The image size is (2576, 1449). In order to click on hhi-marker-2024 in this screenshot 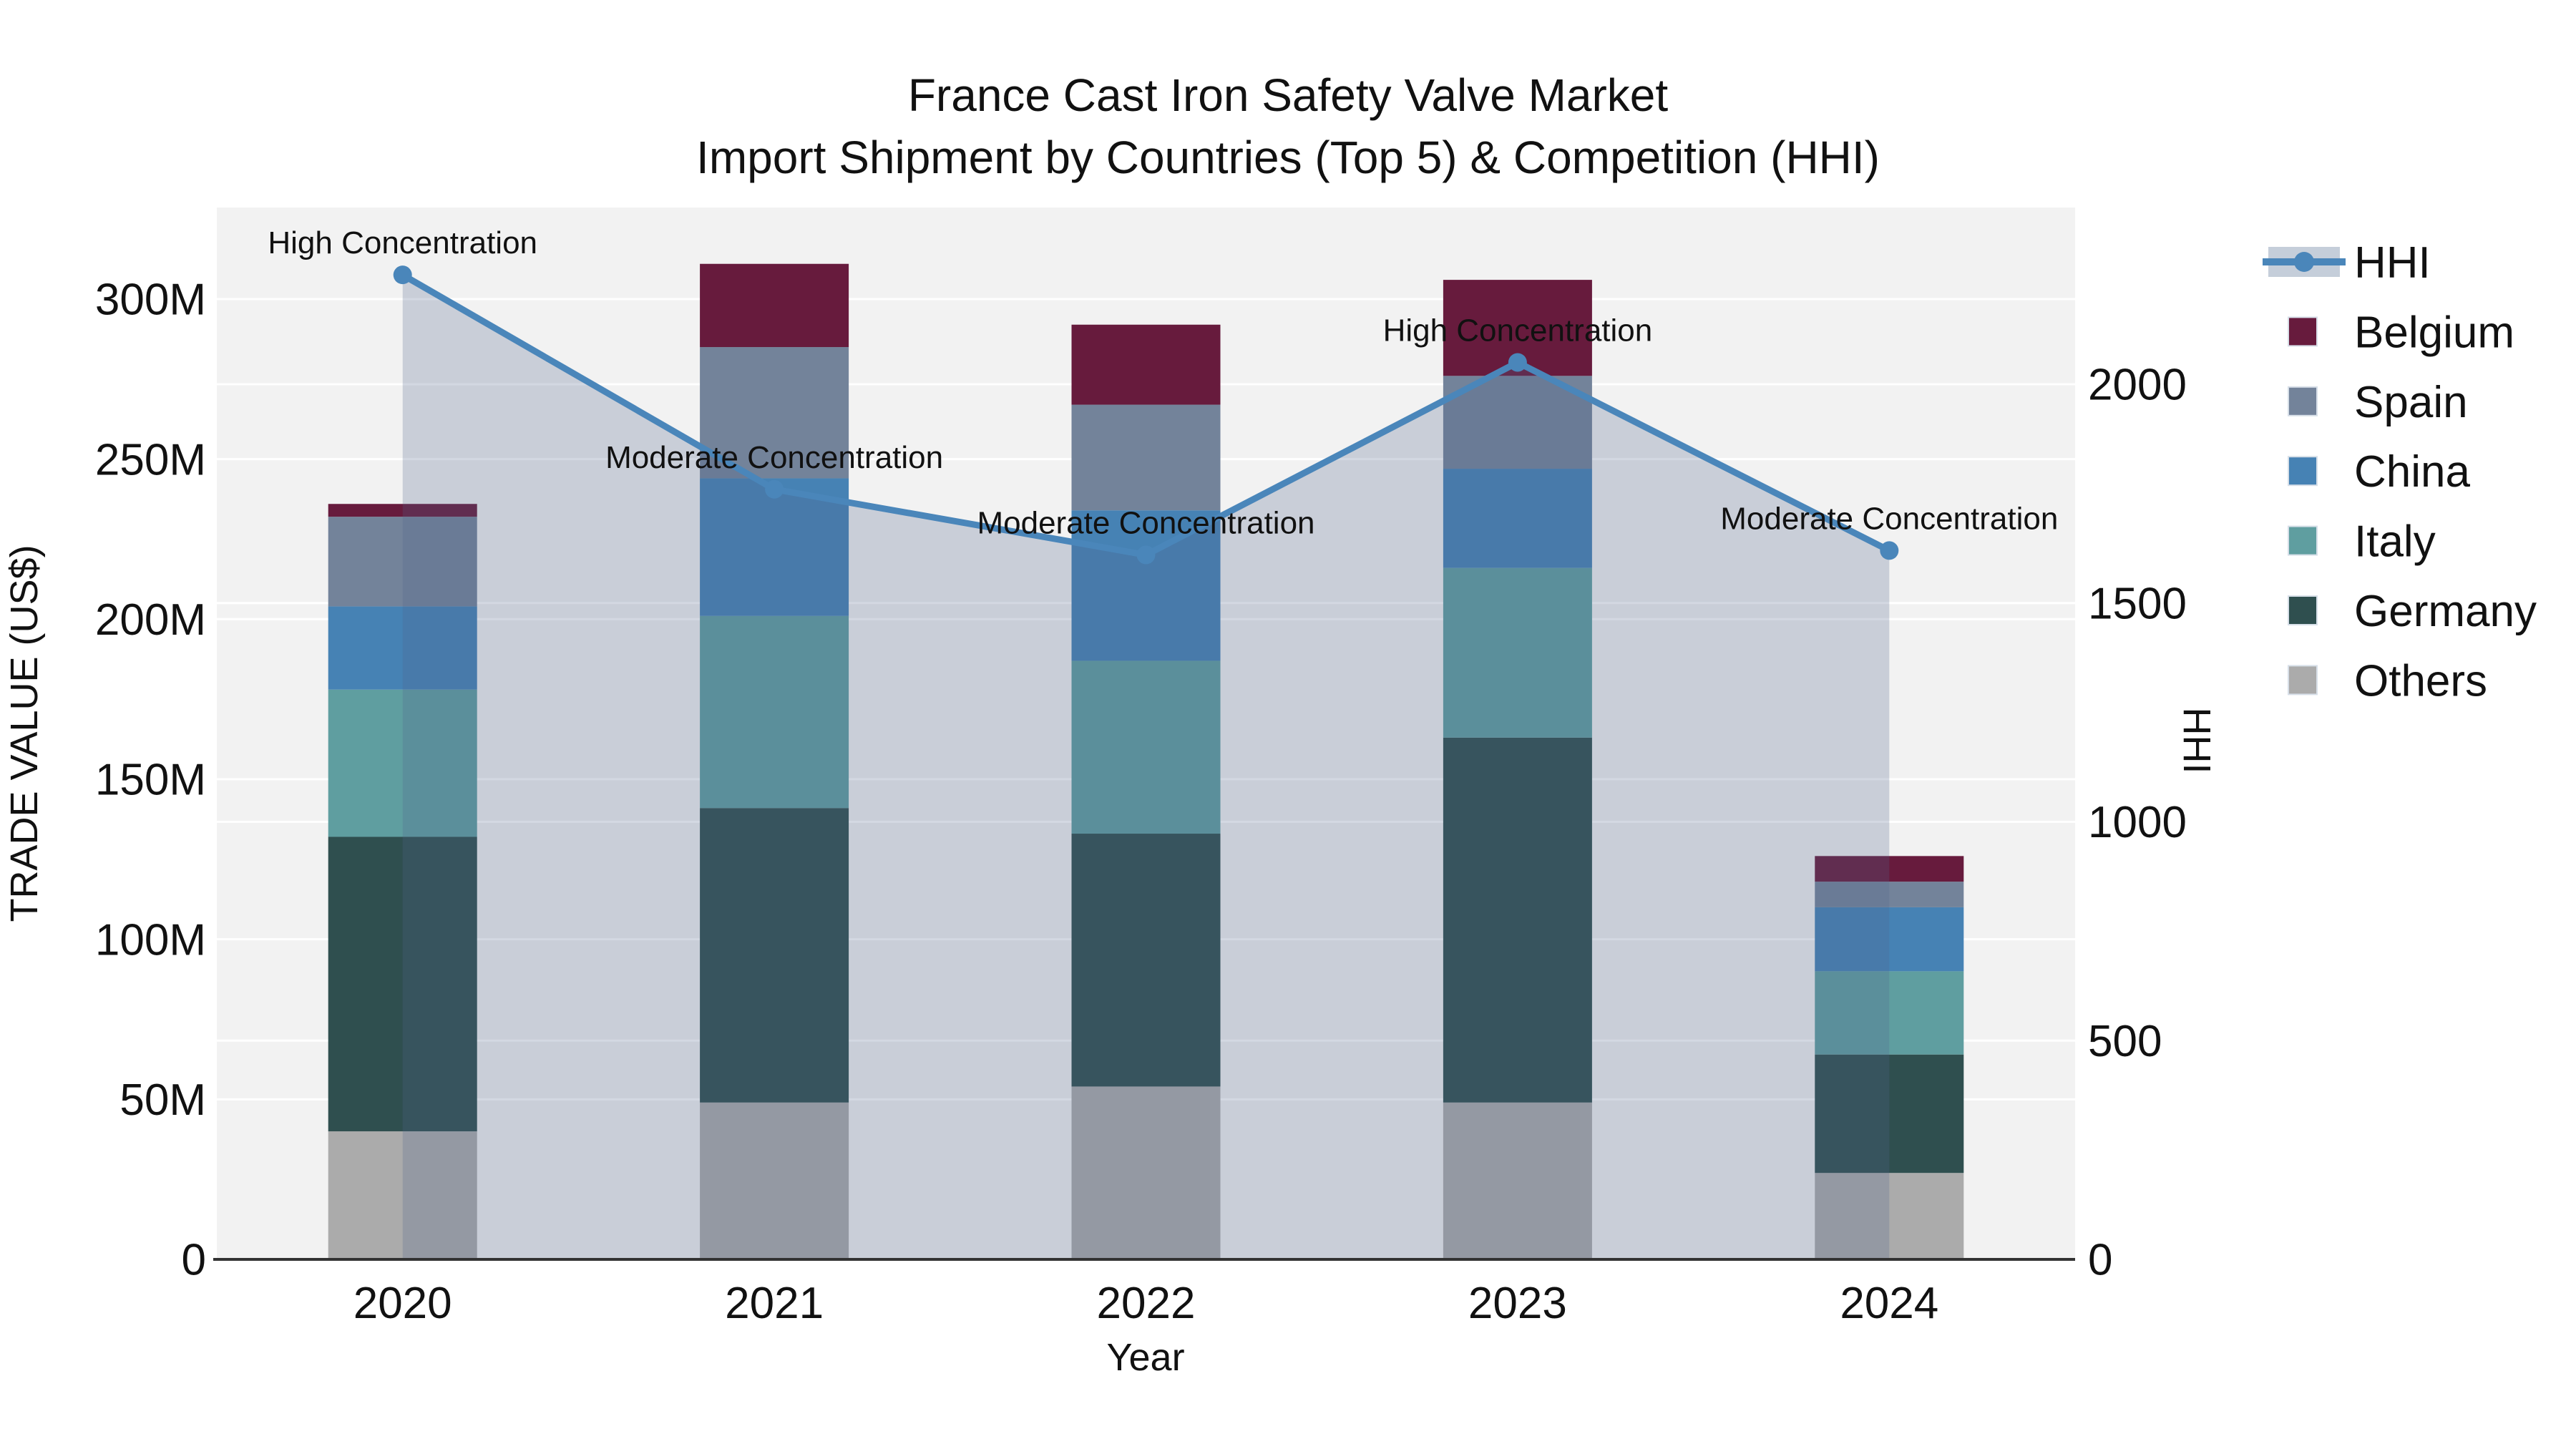, I will do `click(1889, 550)`.